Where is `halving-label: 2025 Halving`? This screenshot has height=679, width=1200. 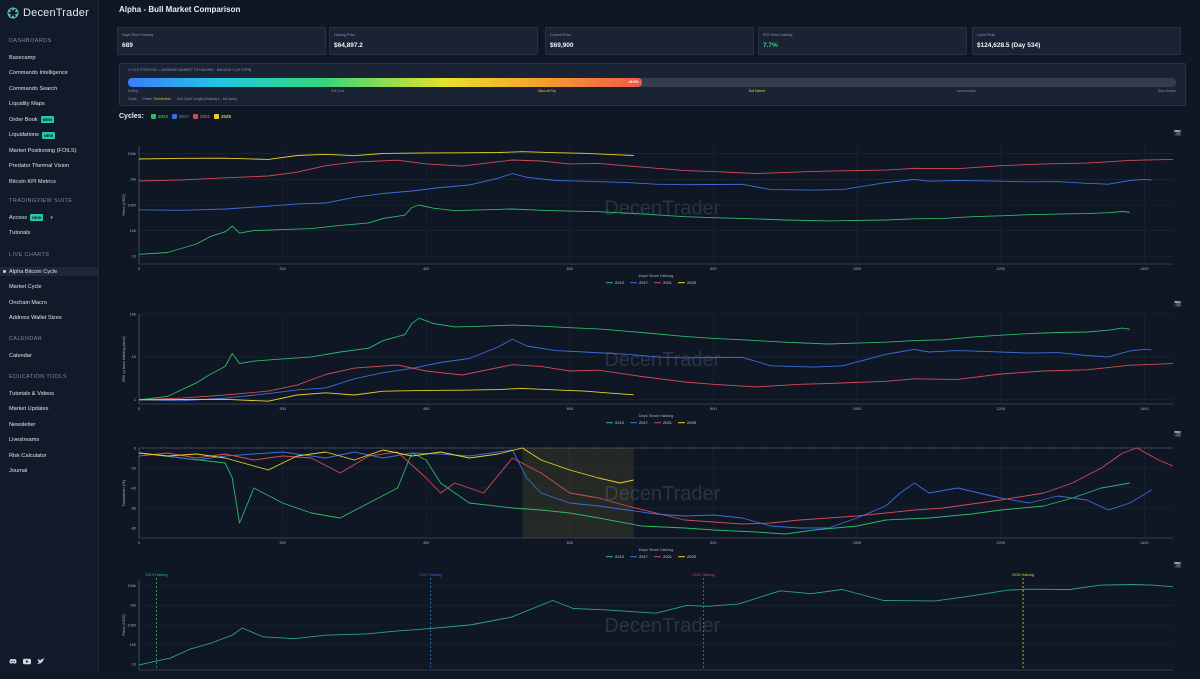
halving-label: 2025 Halving is located at coordinates (1023, 575).